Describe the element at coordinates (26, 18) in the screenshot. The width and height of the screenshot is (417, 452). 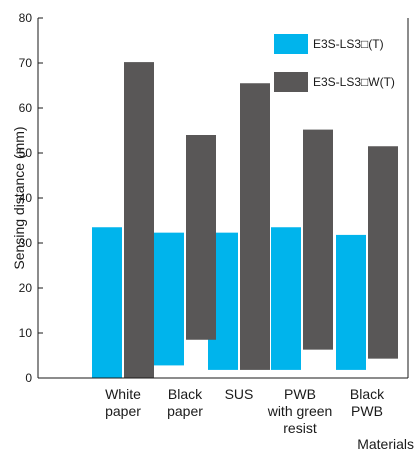
I see `y-tick-label: 80` at that location.